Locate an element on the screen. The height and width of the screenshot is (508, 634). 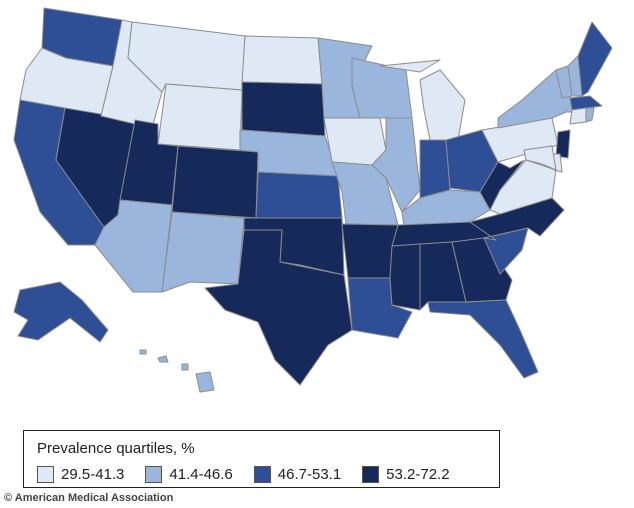
state-KS is located at coordinates (299, 195).